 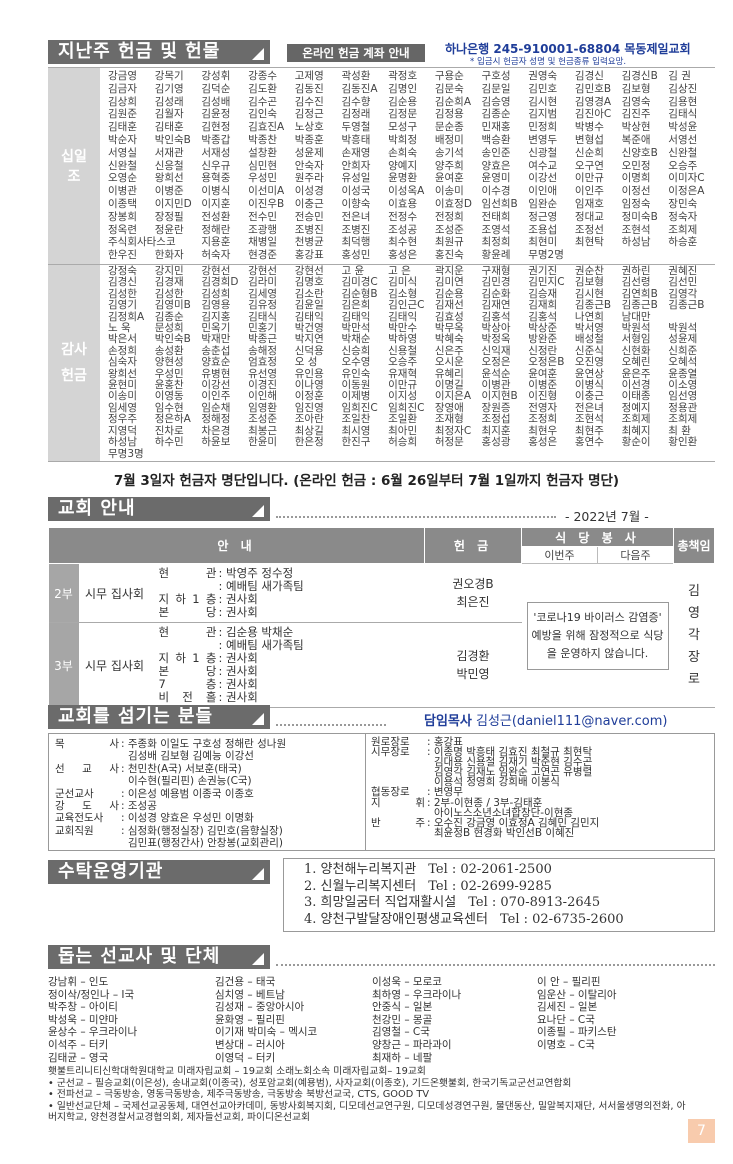 What do you see at coordinates (187, 632) in the screenshot?
I see `duty-place: 현 관` at bounding box center [187, 632].